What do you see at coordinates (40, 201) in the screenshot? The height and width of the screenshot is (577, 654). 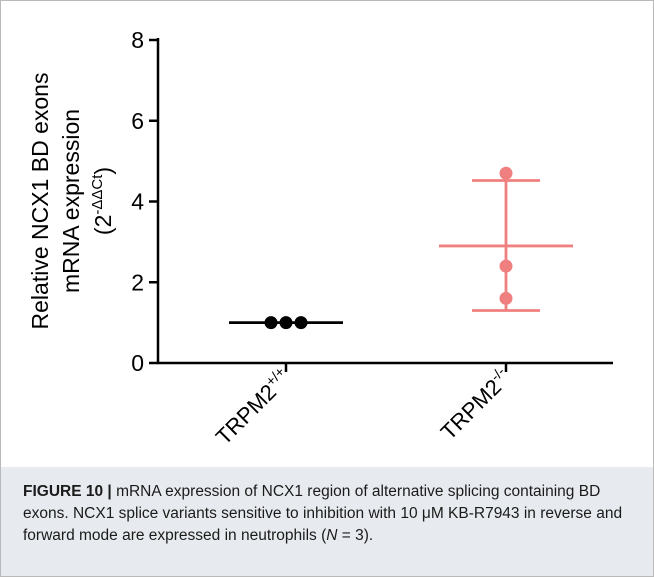 I see `y-axis-label-line1: Relative NCX1 BD exons` at bounding box center [40, 201].